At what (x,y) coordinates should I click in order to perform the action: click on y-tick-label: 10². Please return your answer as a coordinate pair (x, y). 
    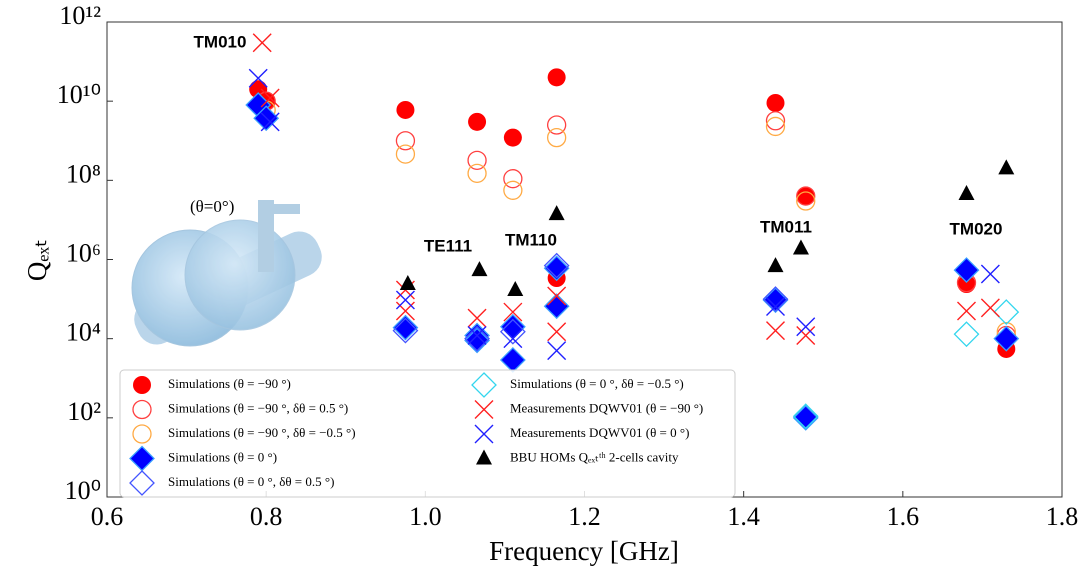
    Looking at the image, I should click on (84, 411).